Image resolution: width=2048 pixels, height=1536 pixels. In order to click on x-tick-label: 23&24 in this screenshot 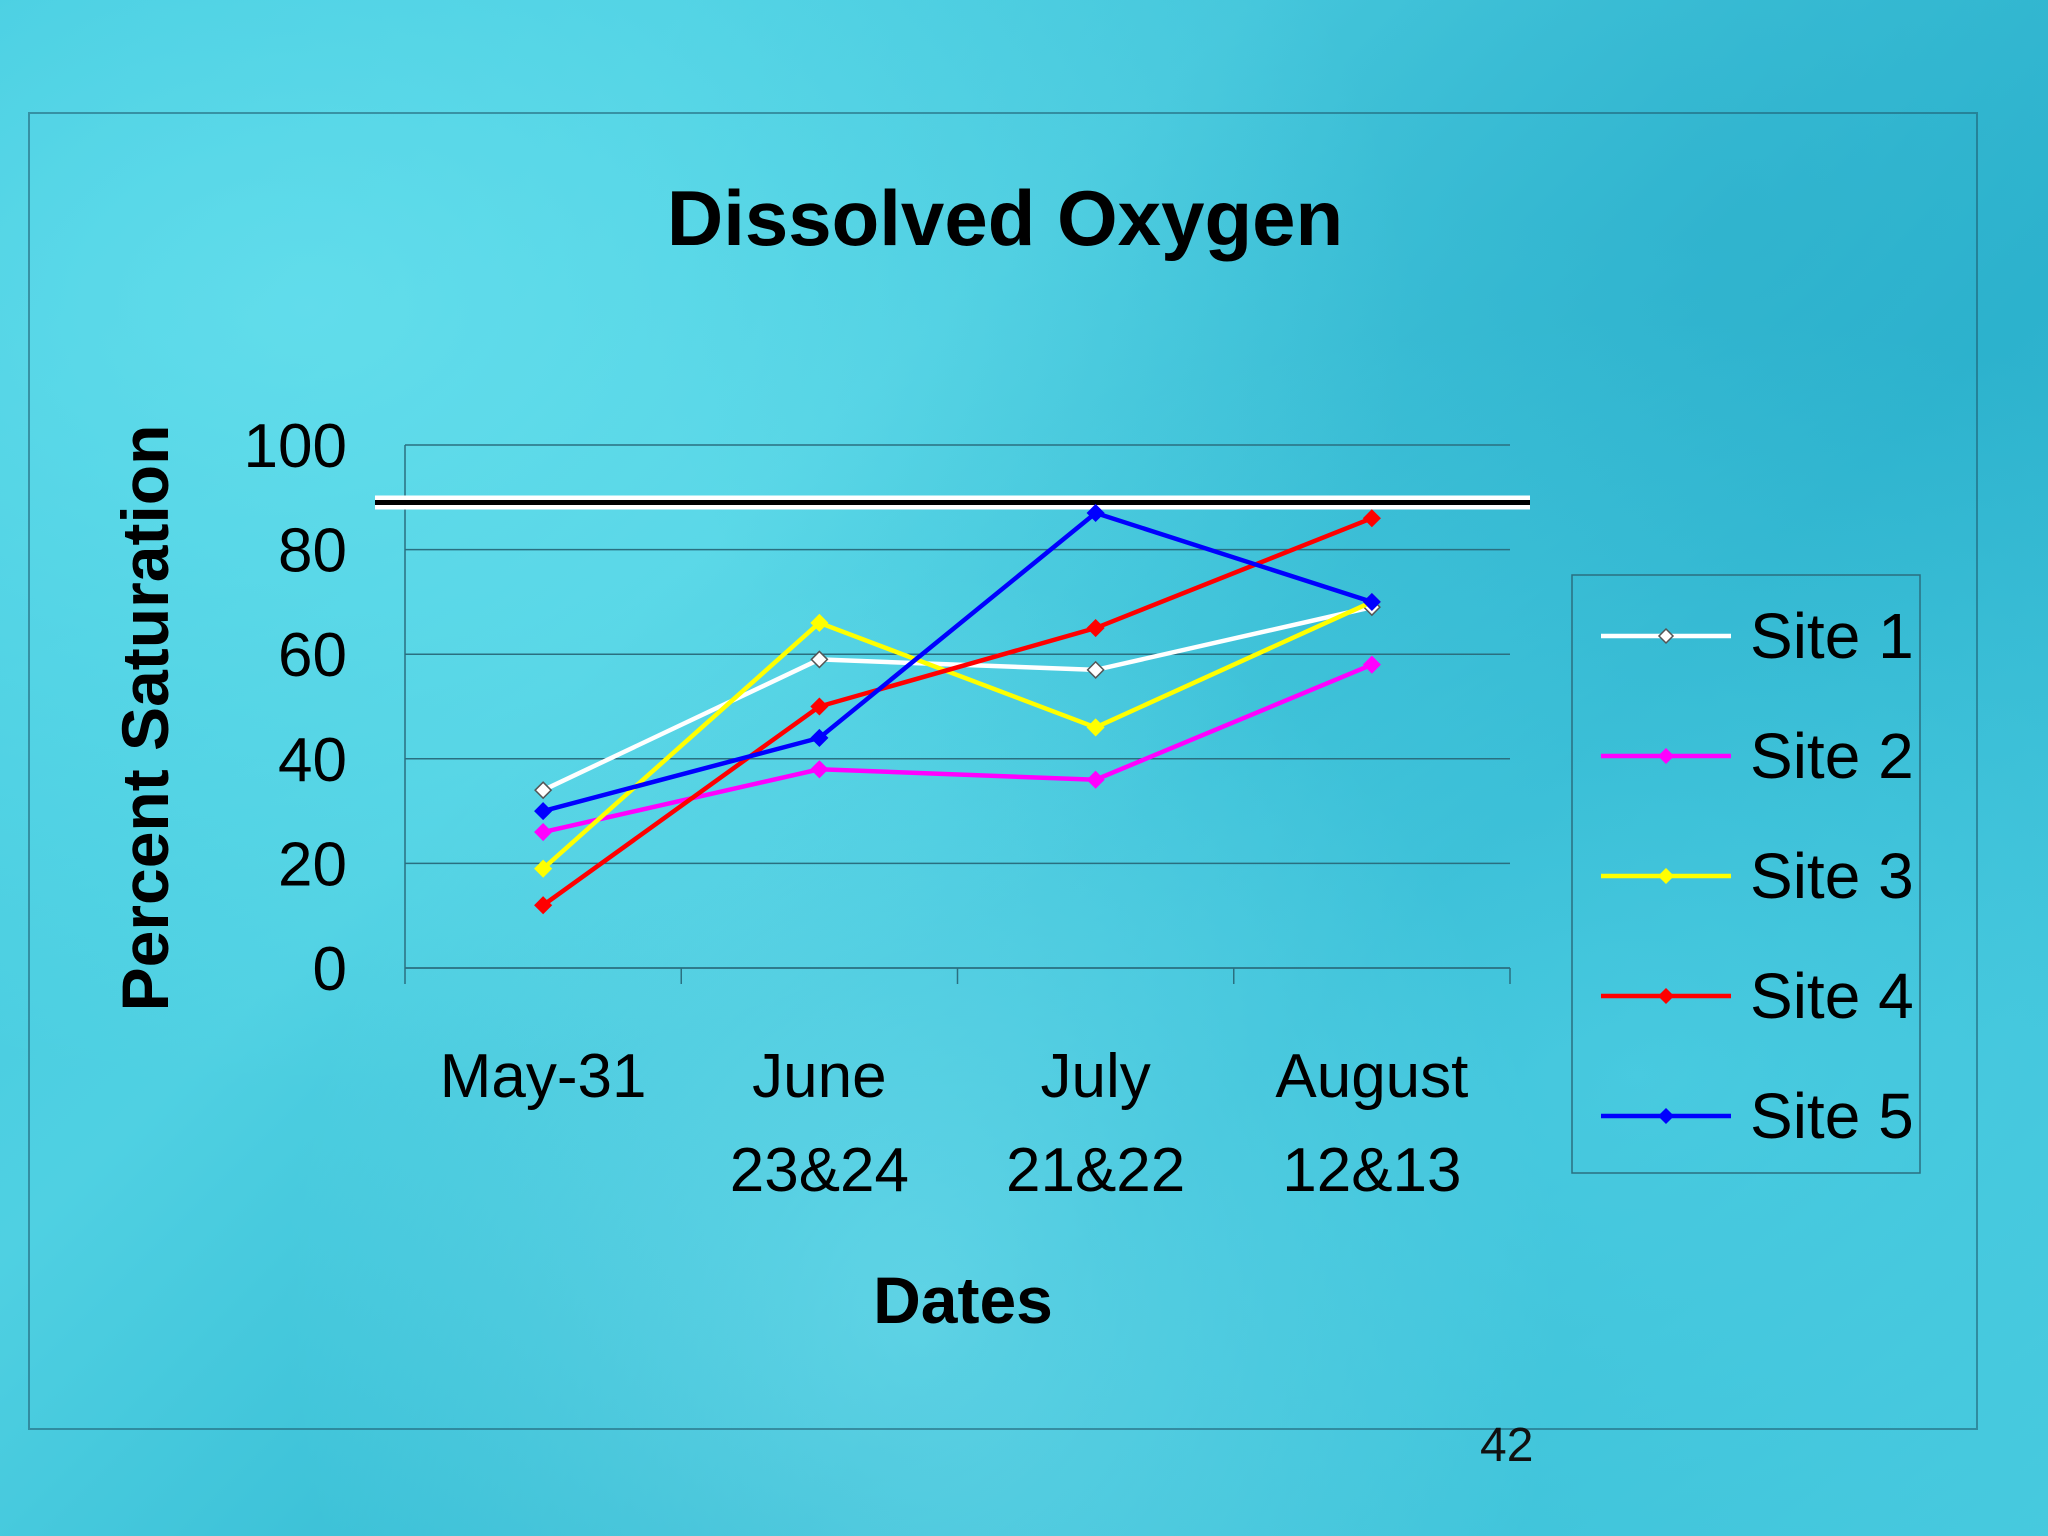, I will do `click(819, 1170)`.